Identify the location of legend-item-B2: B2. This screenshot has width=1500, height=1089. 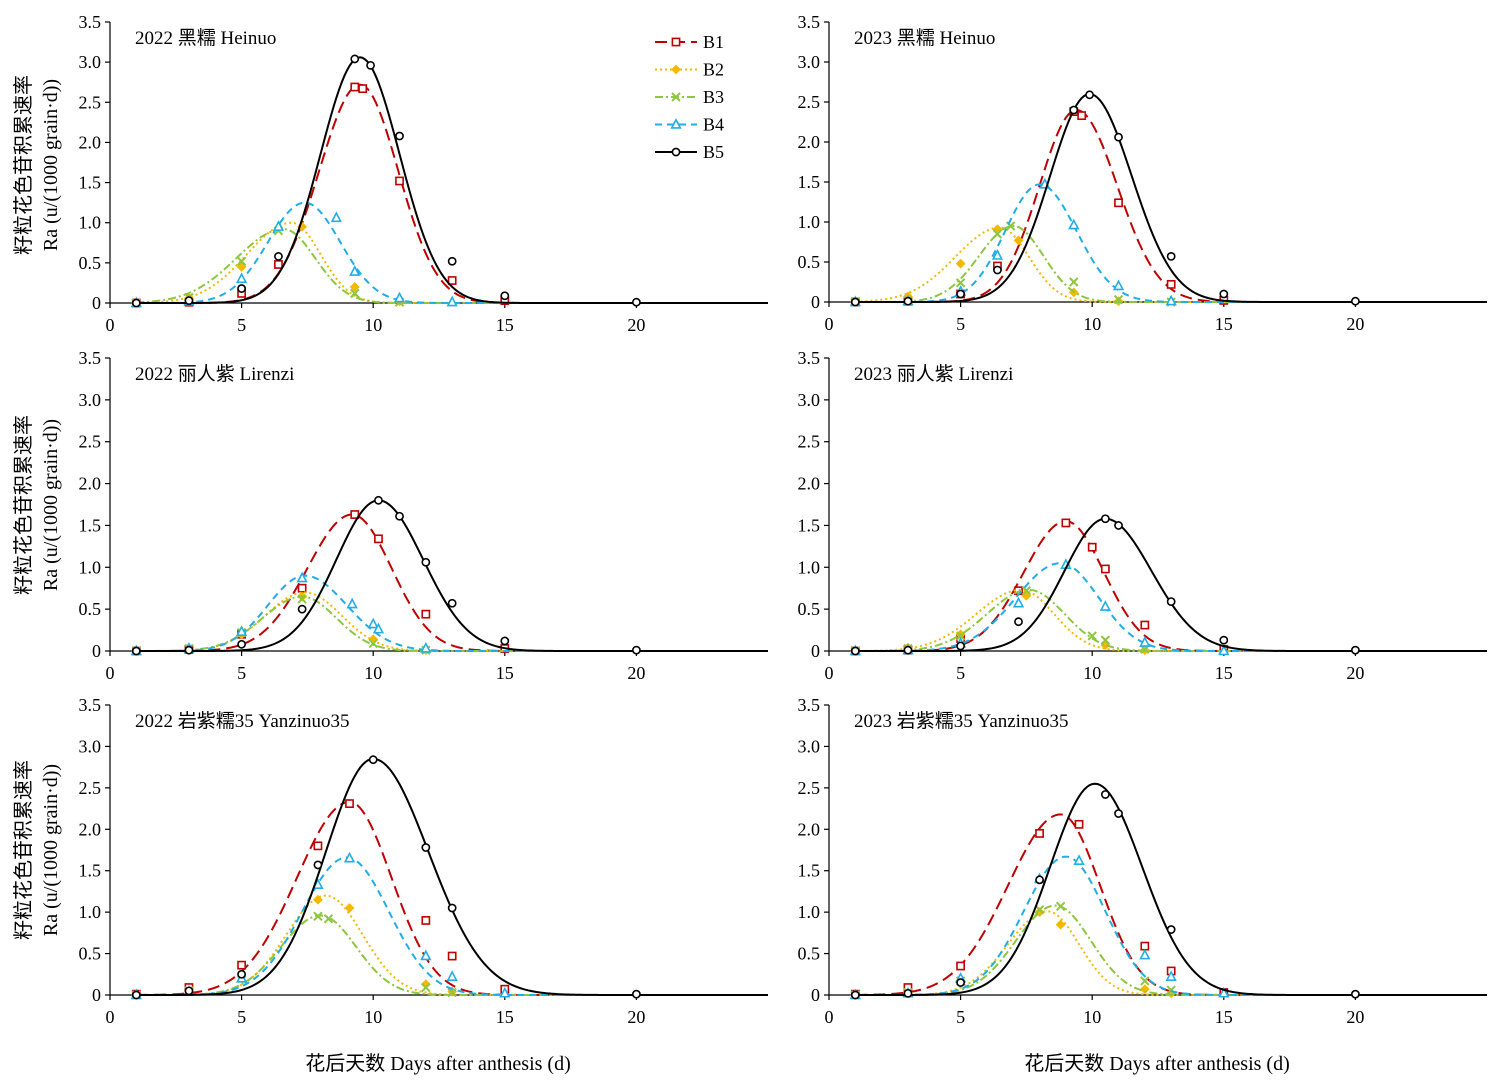
(689, 70).